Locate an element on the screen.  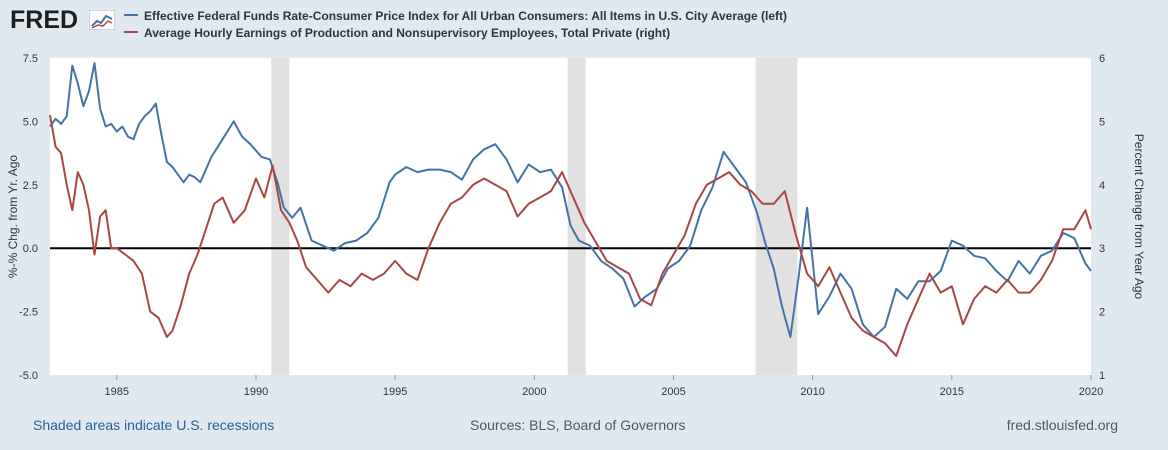
y-tick-right-label: 5 is located at coordinates (1102, 122).